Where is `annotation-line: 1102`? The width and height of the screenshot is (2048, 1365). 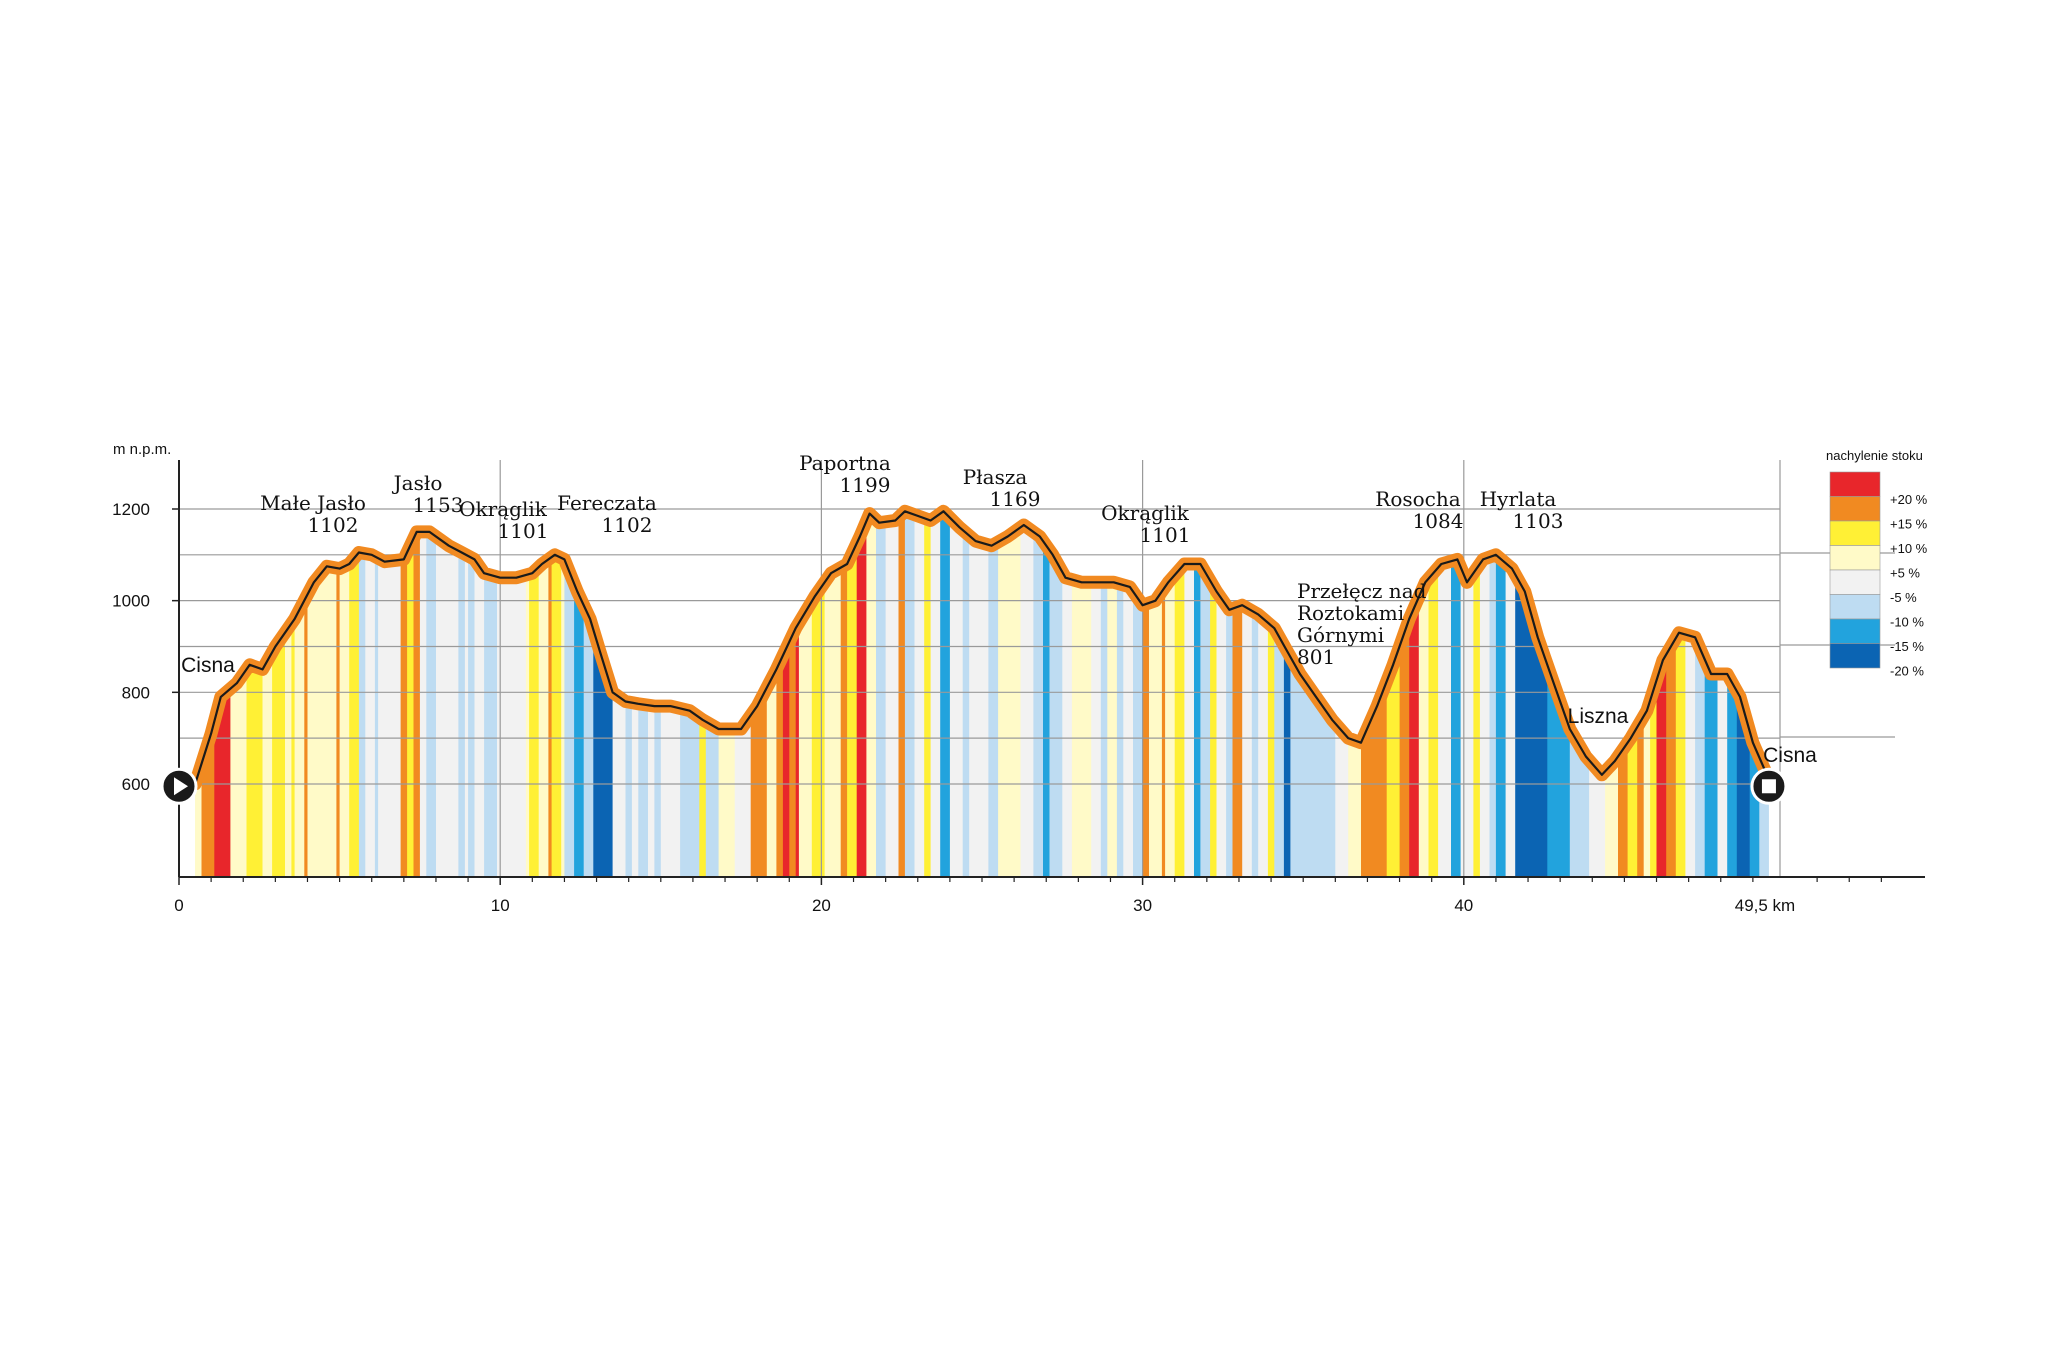 annotation-line: 1102 is located at coordinates (333, 525).